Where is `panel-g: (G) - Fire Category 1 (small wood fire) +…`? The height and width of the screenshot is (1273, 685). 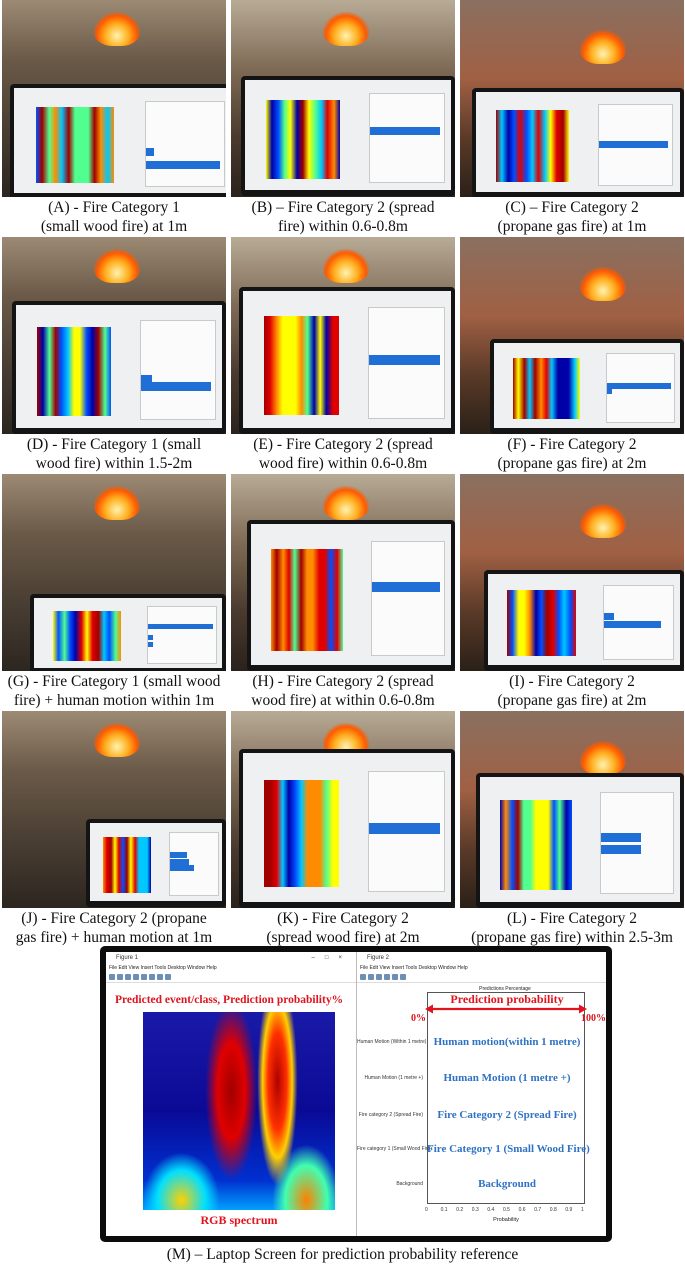
panel-g: (G) - Fire Category 1 (small wood fire) +… is located at coordinates (114, 592).